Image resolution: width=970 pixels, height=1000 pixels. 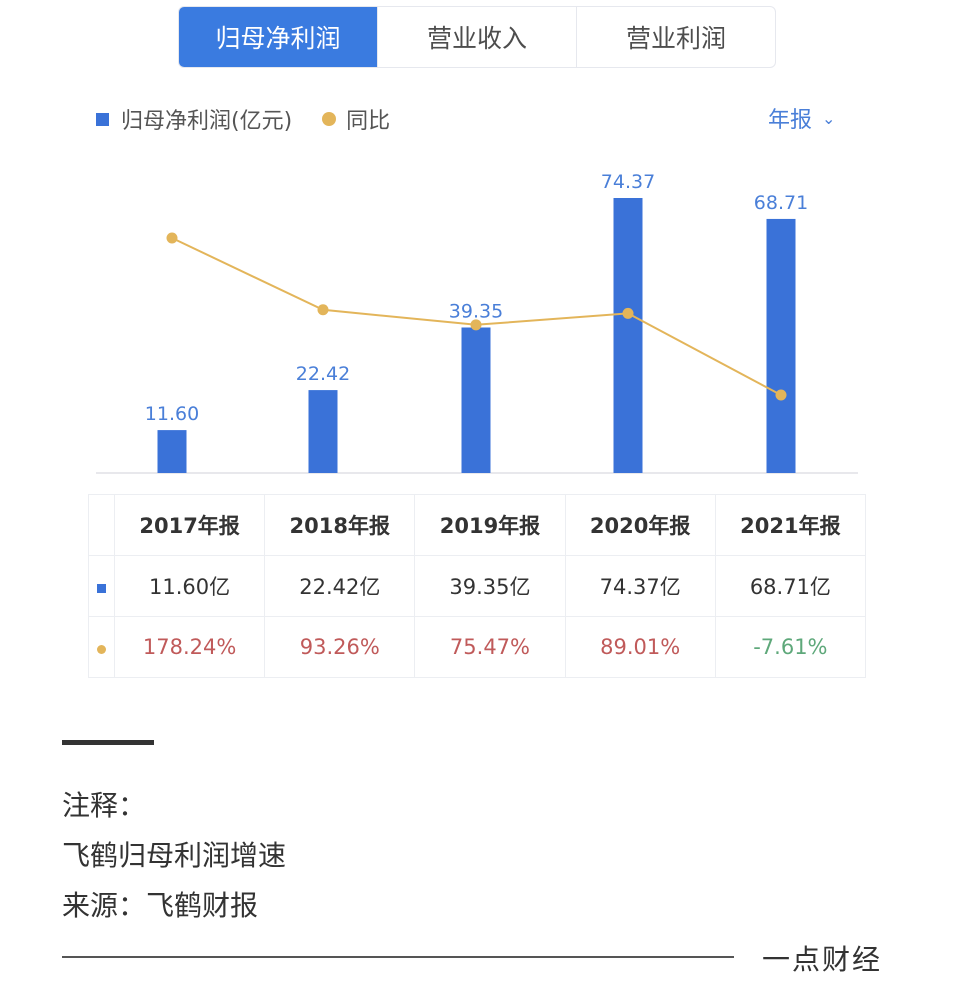 What do you see at coordinates (189, 647) in the screenshot?
I see `table-cell: 178.24%` at bounding box center [189, 647].